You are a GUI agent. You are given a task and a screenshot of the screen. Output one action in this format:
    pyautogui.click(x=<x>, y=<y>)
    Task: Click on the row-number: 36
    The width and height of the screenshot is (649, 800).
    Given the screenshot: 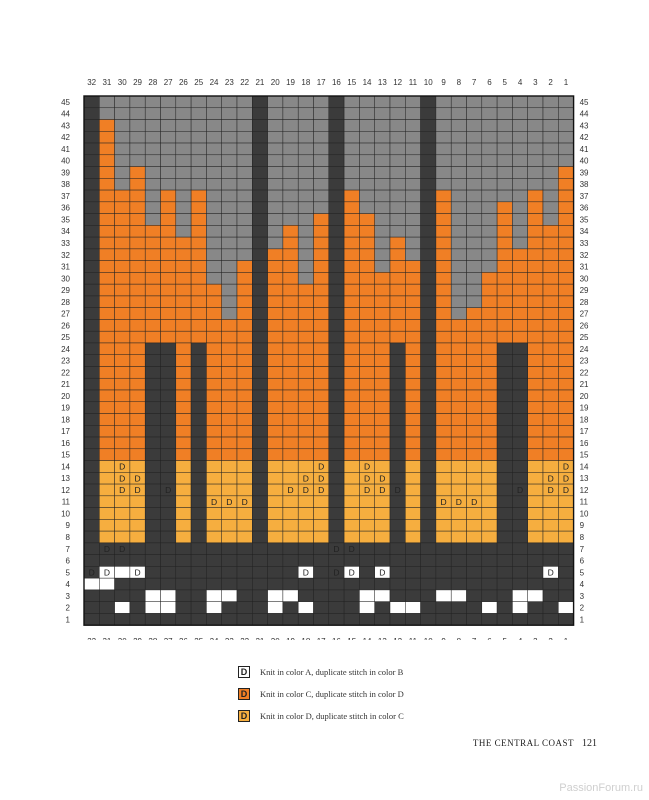 What is the action you would take?
    pyautogui.click(x=65, y=208)
    